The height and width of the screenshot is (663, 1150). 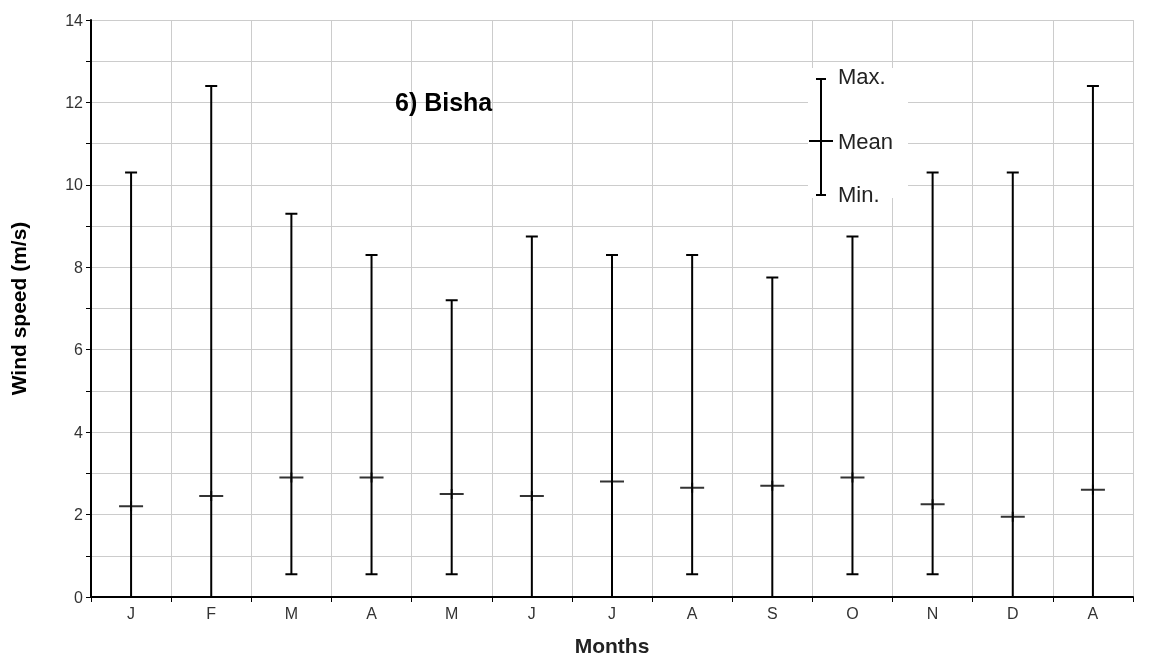 I want to click on x-tick-label: S, so click(x=772, y=613).